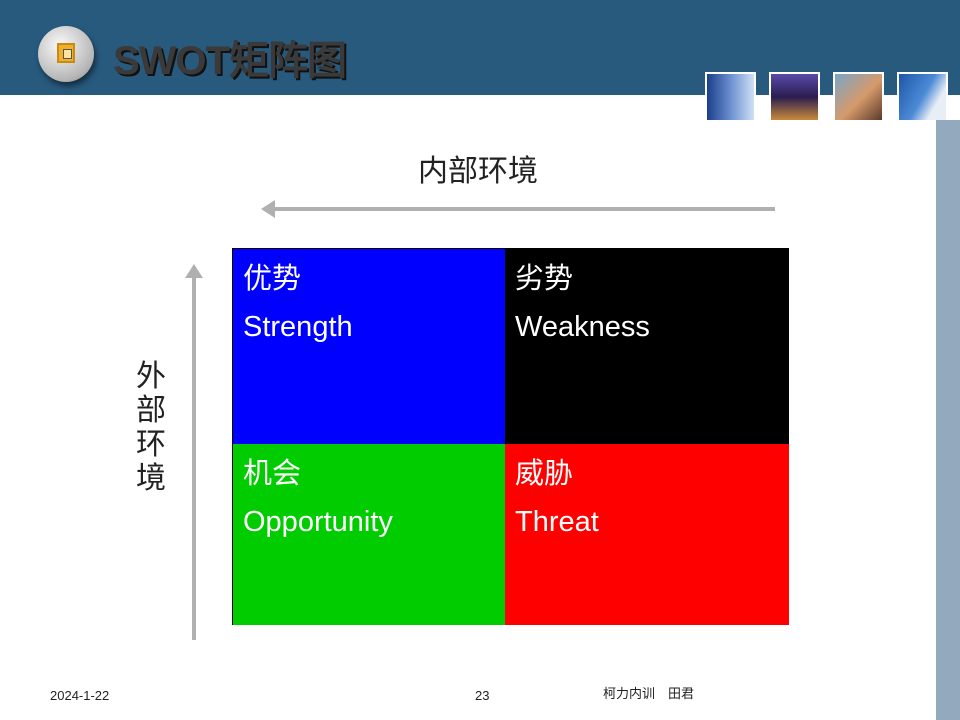 The height and width of the screenshot is (720, 960). Describe the element at coordinates (518, 209) in the screenshot. I see `arrow-left-icon` at that location.